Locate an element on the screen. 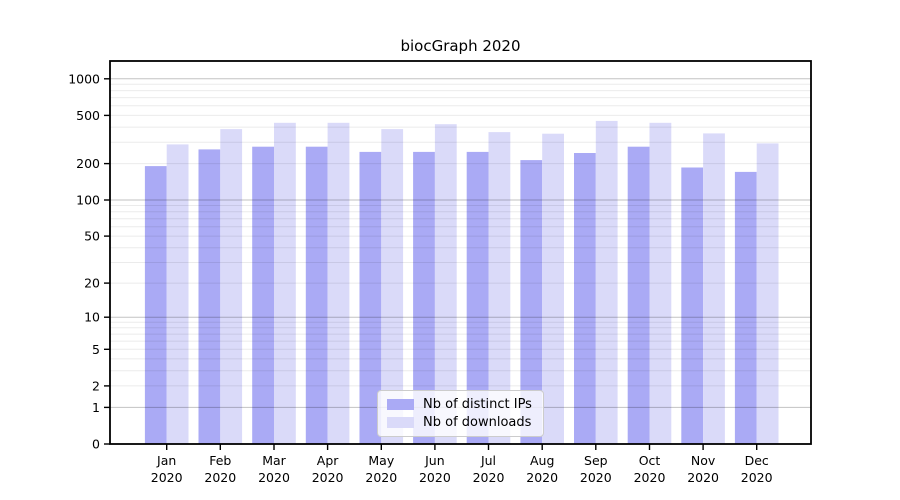 The width and height of the screenshot is (900, 500). bar-nb-of-downloads-aug is located at coordinates (553, 288).